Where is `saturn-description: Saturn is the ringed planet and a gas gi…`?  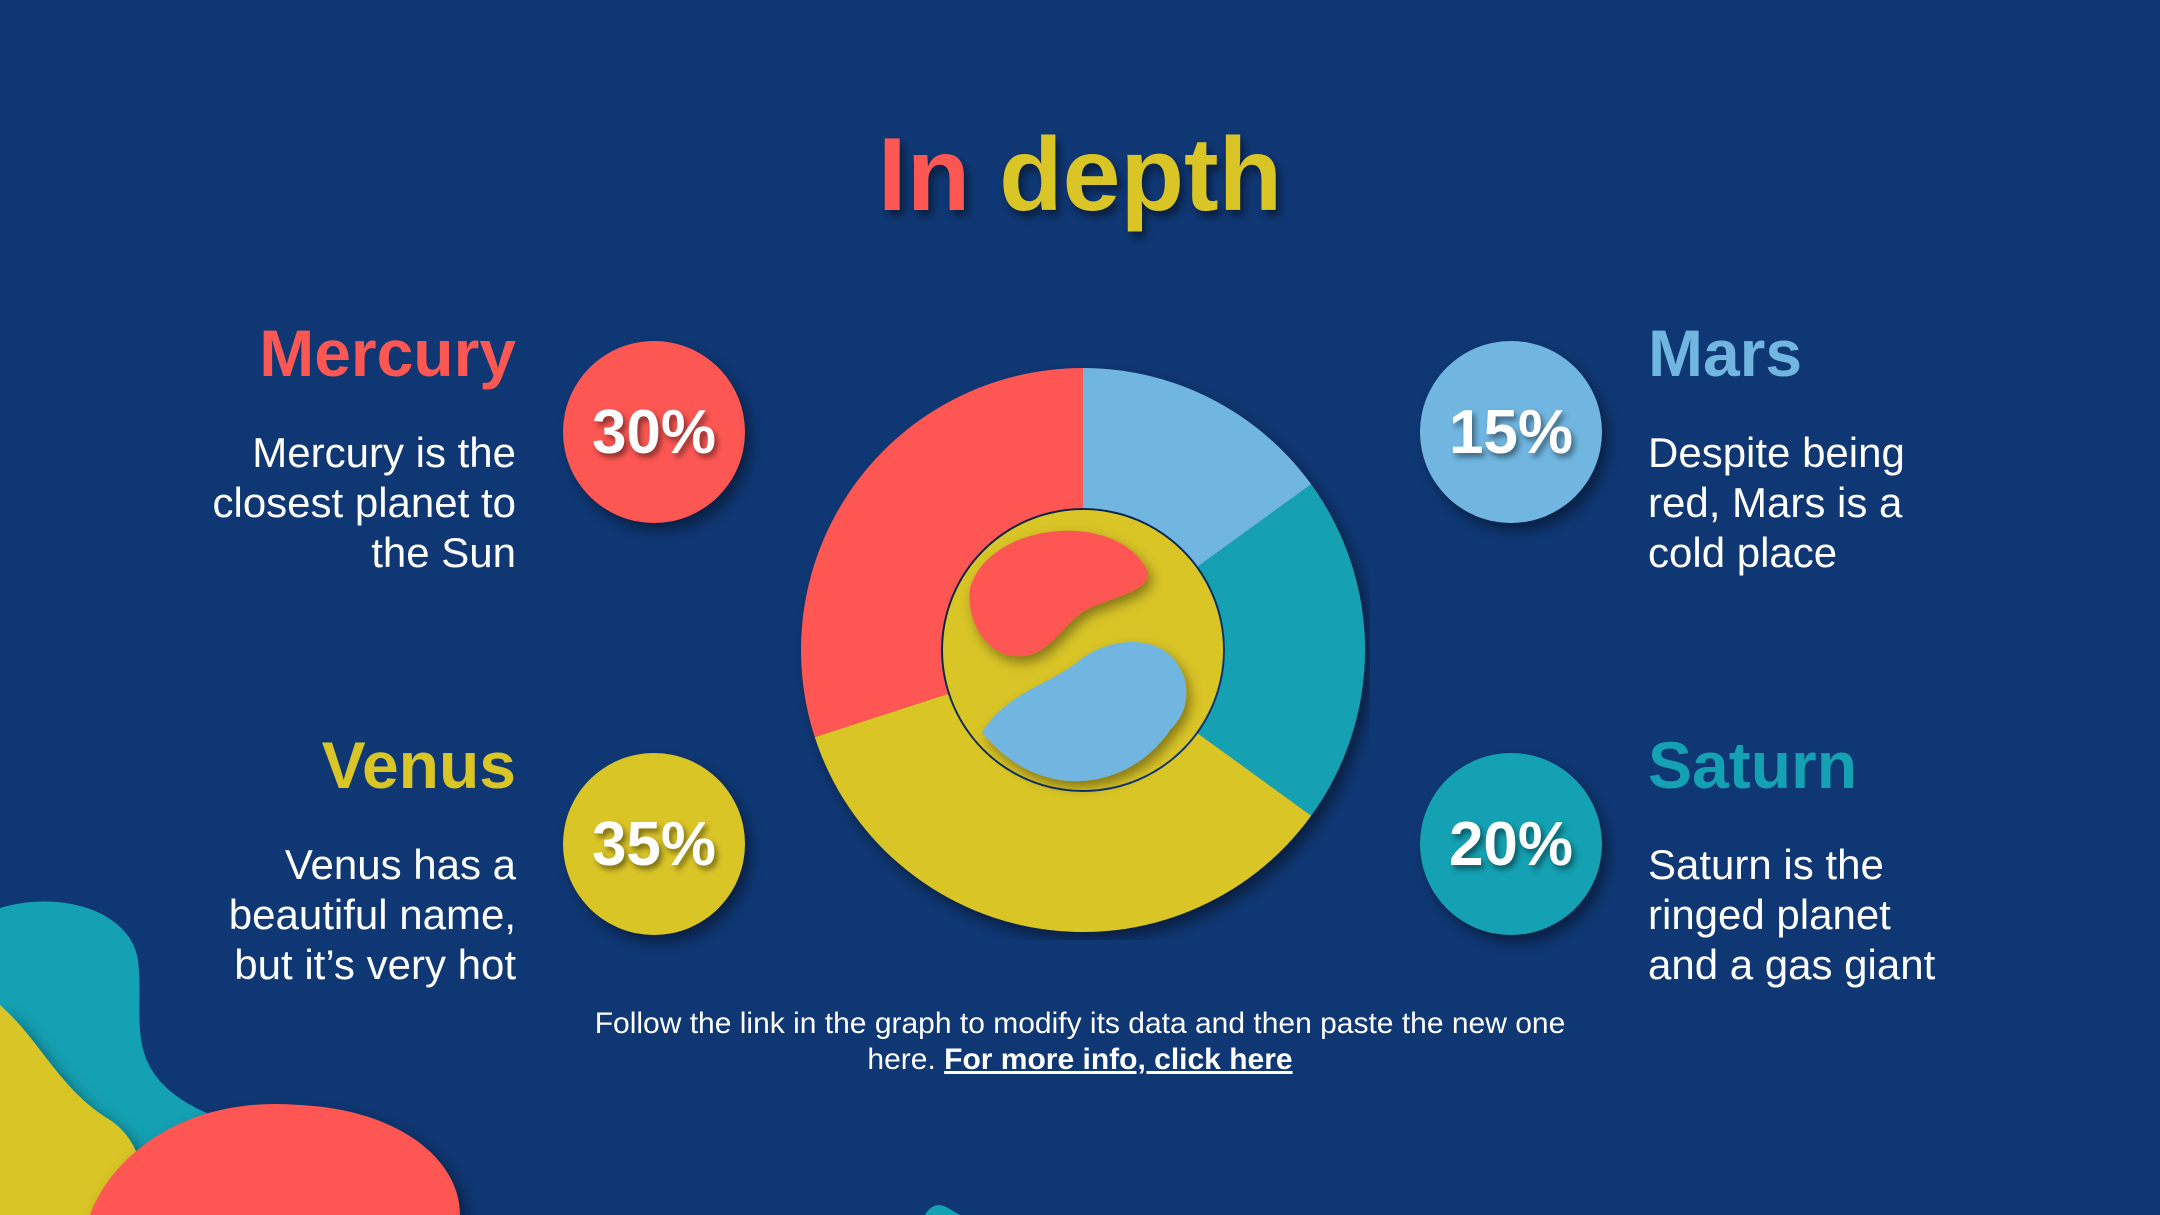 saturn-description: Saturn is the ringed planet and a gas gi… is located at coordinates (1792, 914).